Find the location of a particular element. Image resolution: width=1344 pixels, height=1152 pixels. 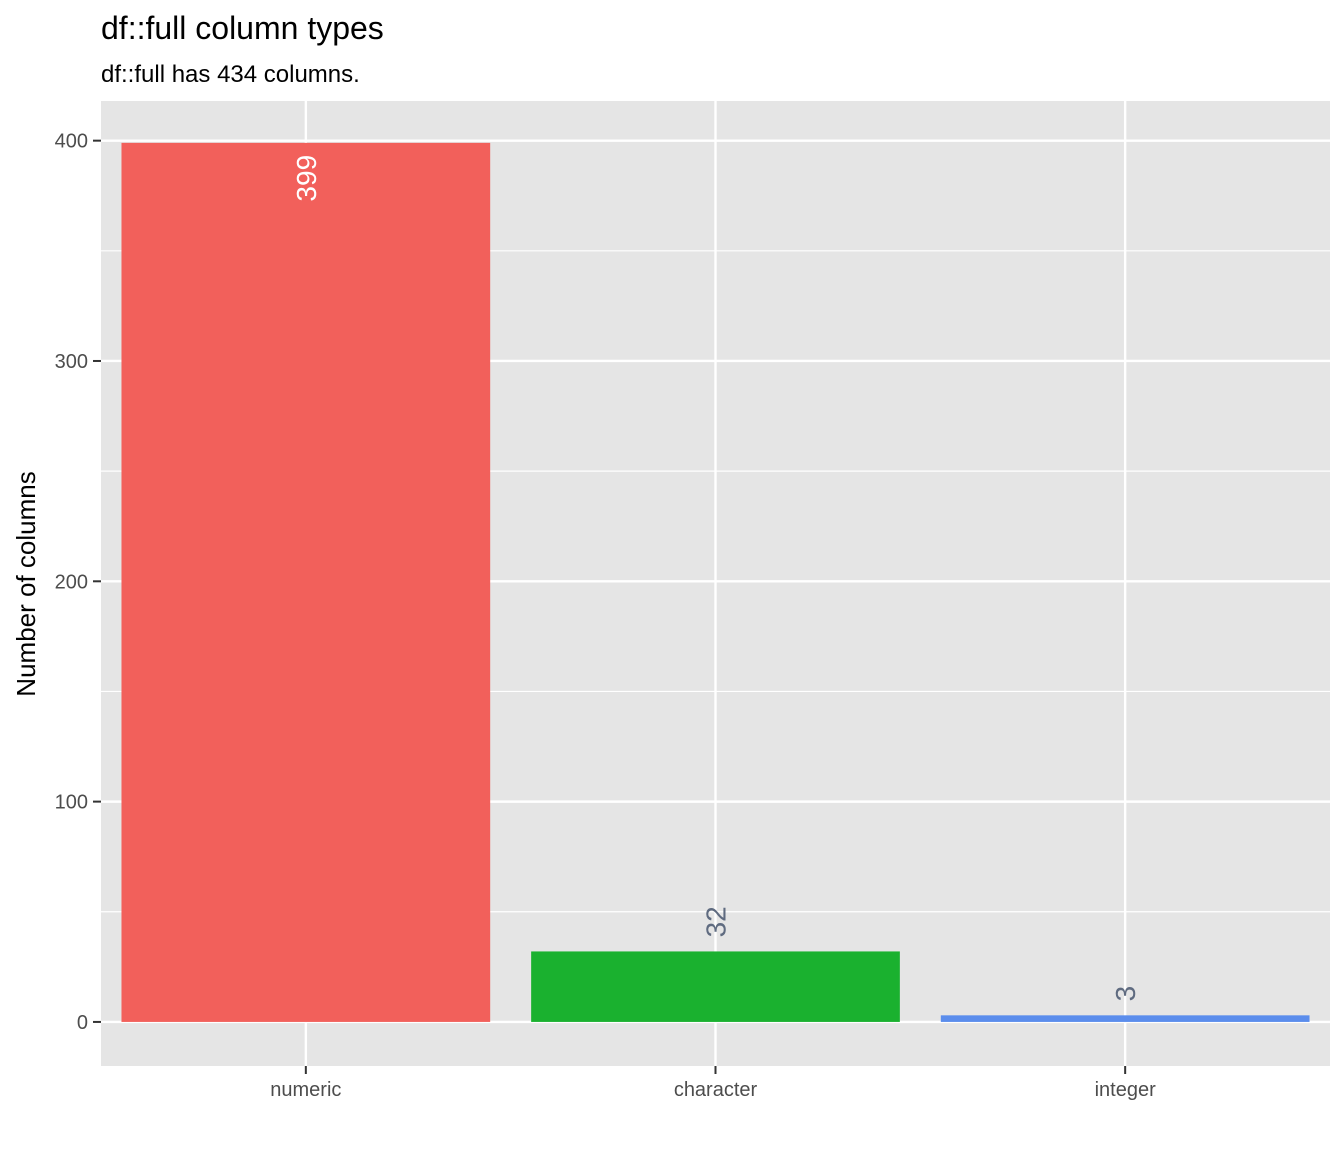

y-tick-label: 300 is located at coordinates (71, 362).